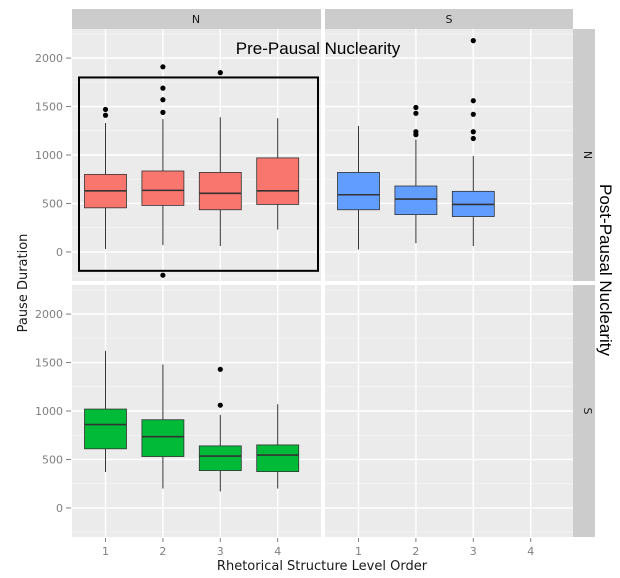 The height and width of the screenshot is (578, 620). What do you see at coordinates (23, 283) in the screenshot?
I see `y-axis-title: Pause Duration` at bounding box center [23, 283].